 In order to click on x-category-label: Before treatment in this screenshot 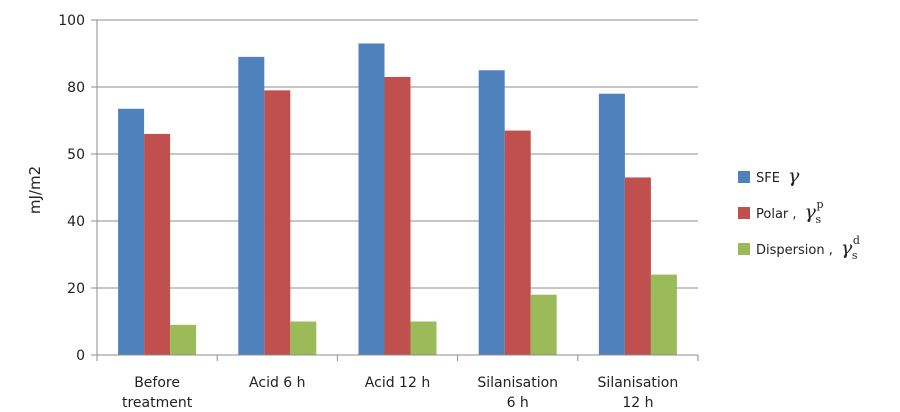, I will do `click(157, 393)`.